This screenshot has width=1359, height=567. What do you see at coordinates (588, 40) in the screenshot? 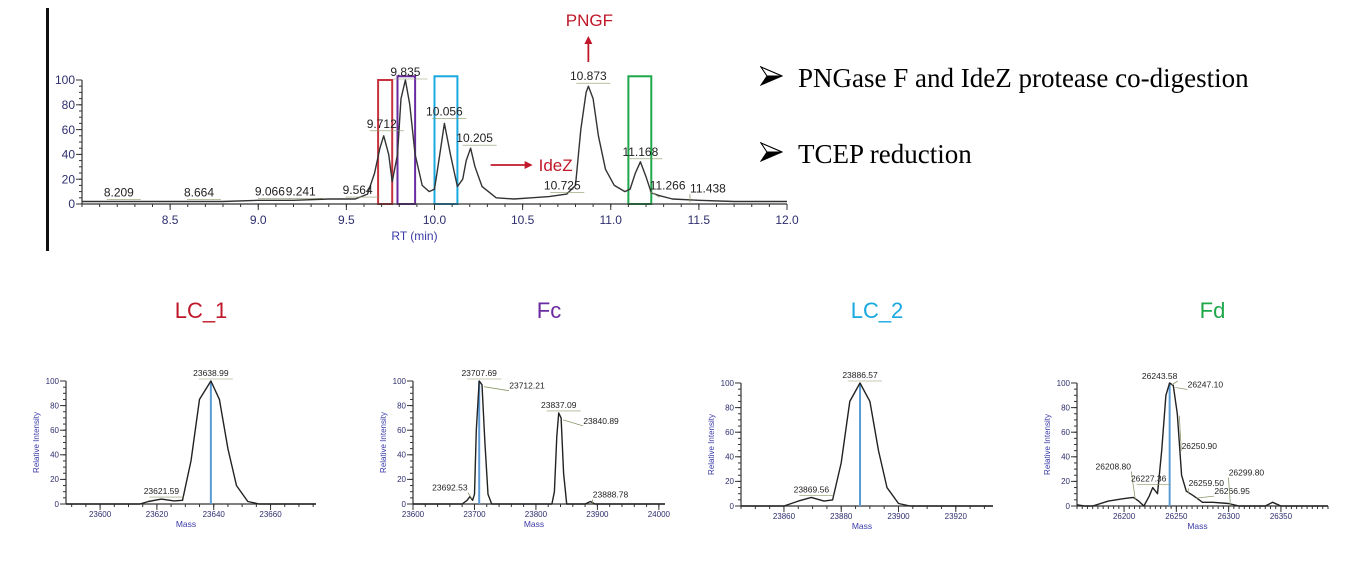
I see `pngf-arrow-head-icon` at bounding box center [588, 40].